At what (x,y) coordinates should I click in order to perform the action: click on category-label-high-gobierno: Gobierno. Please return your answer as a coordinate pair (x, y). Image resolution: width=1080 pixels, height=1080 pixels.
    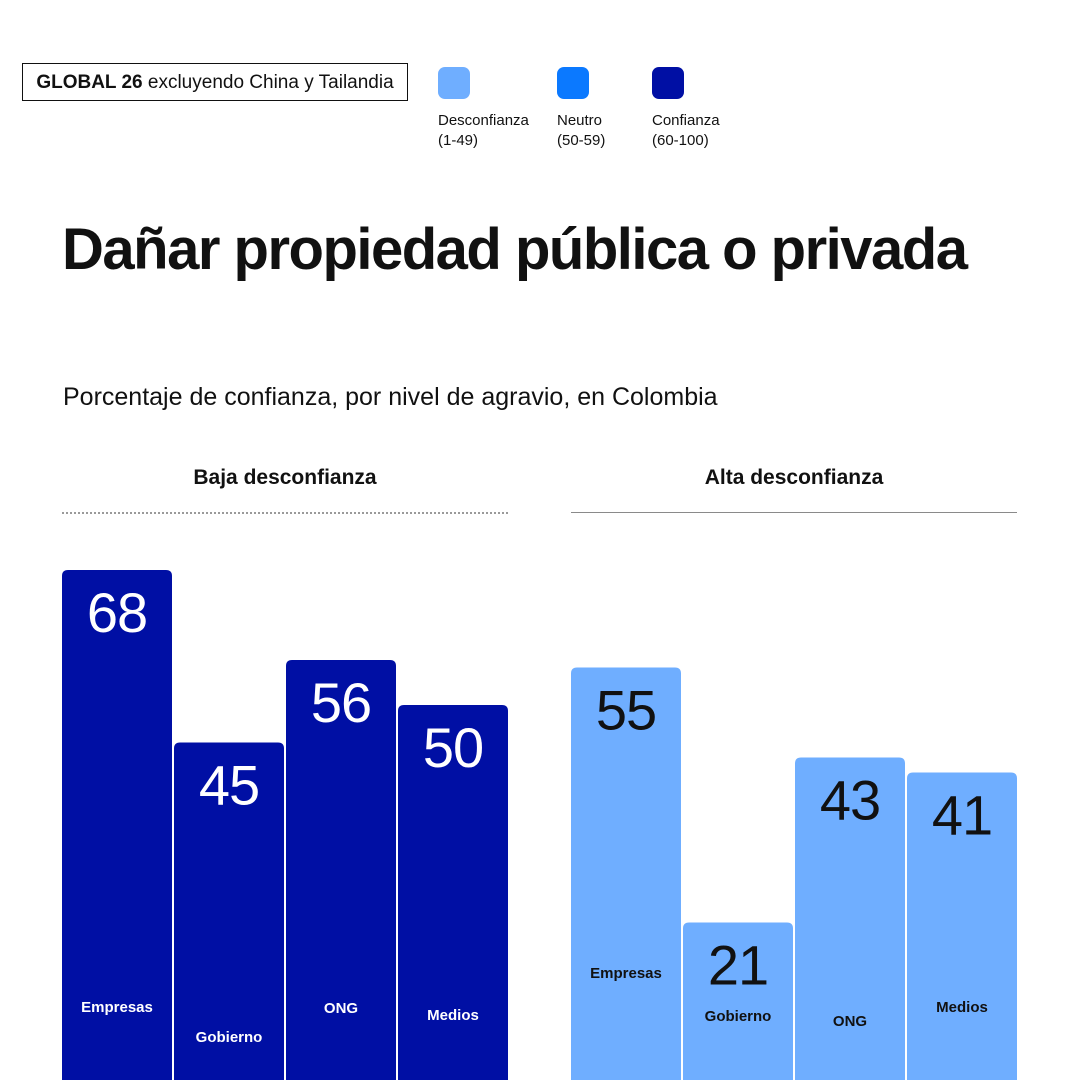
    Looking at the image, I should click on (738, 1016).